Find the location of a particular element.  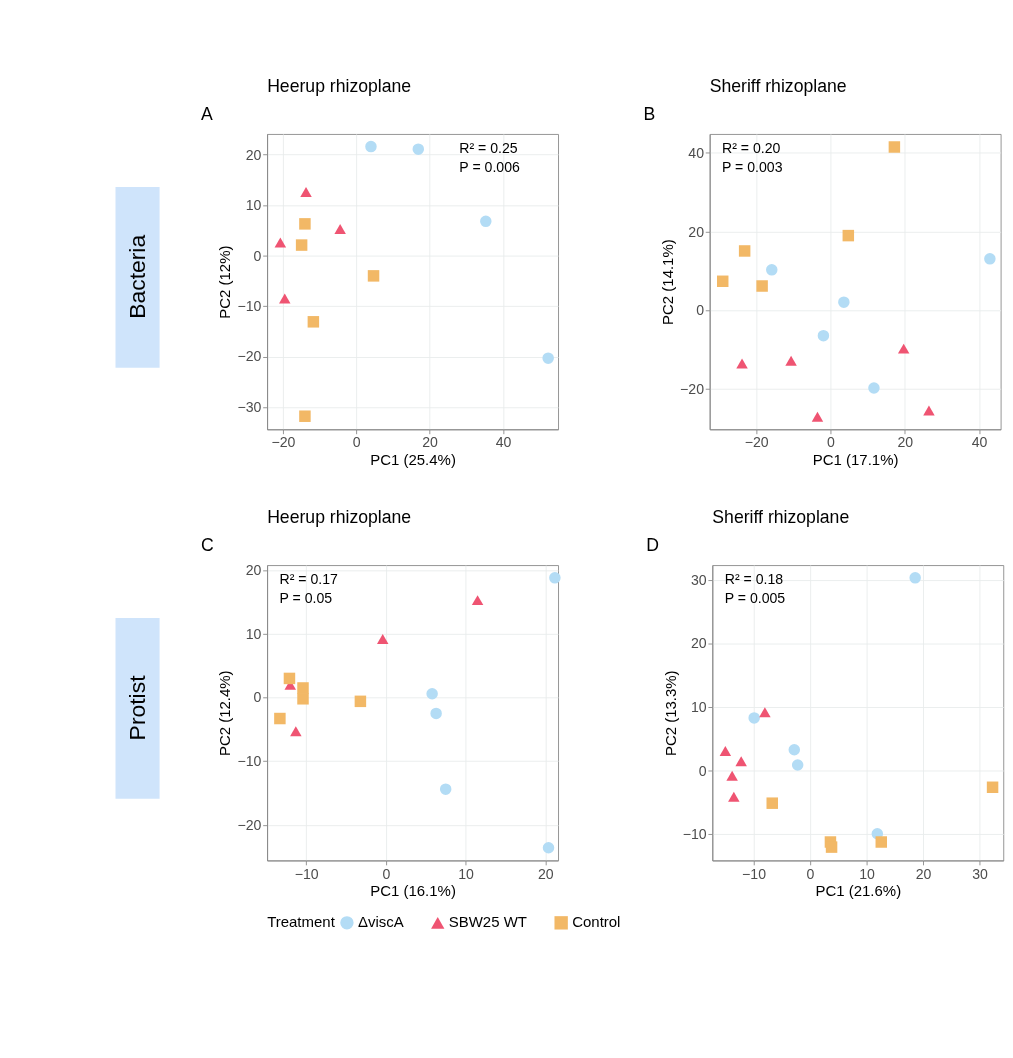

x-axis-title: PC1 (16.1%) is located at coordinates (413, 891).